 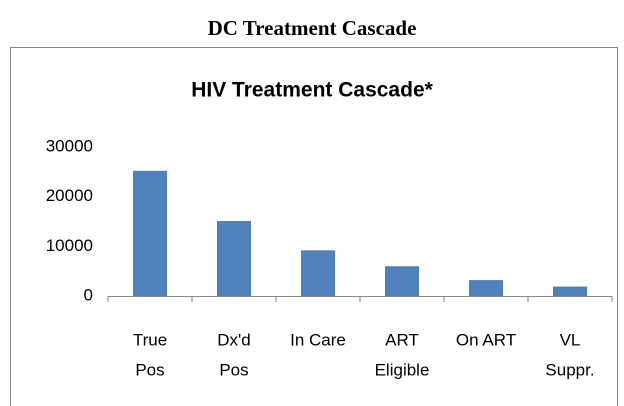 I want to click on x-tick-label: Dx'd, so click(x=233, y=339).